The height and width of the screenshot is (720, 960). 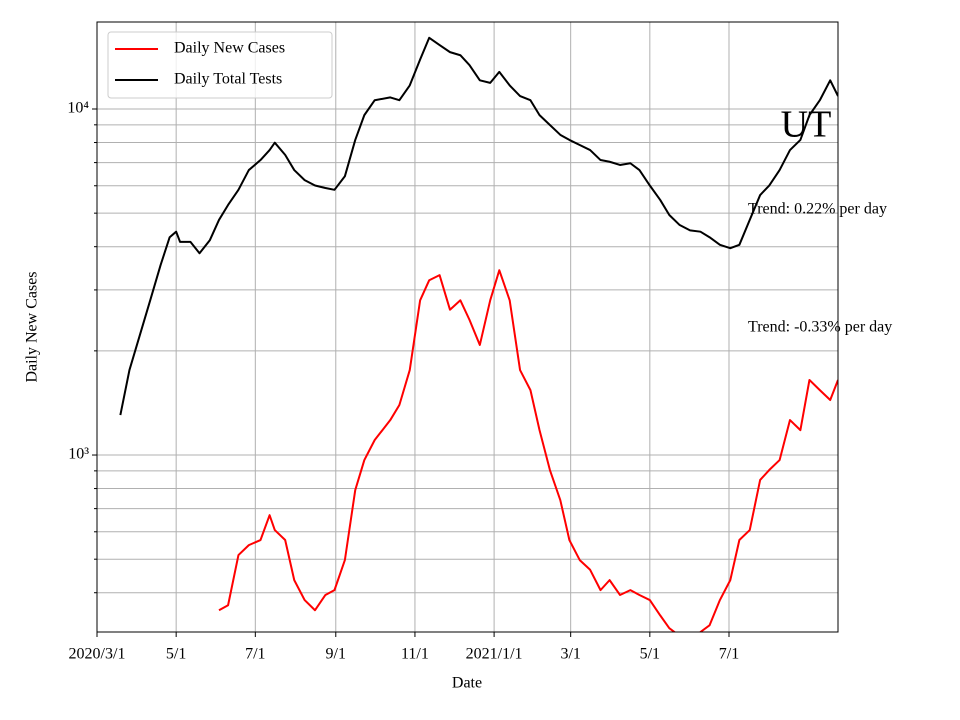 What do you see at coordinates (97, 654) in the screenshot?
I see `x-tick-label: 2020/3/1` at bounding box center [97, 654].